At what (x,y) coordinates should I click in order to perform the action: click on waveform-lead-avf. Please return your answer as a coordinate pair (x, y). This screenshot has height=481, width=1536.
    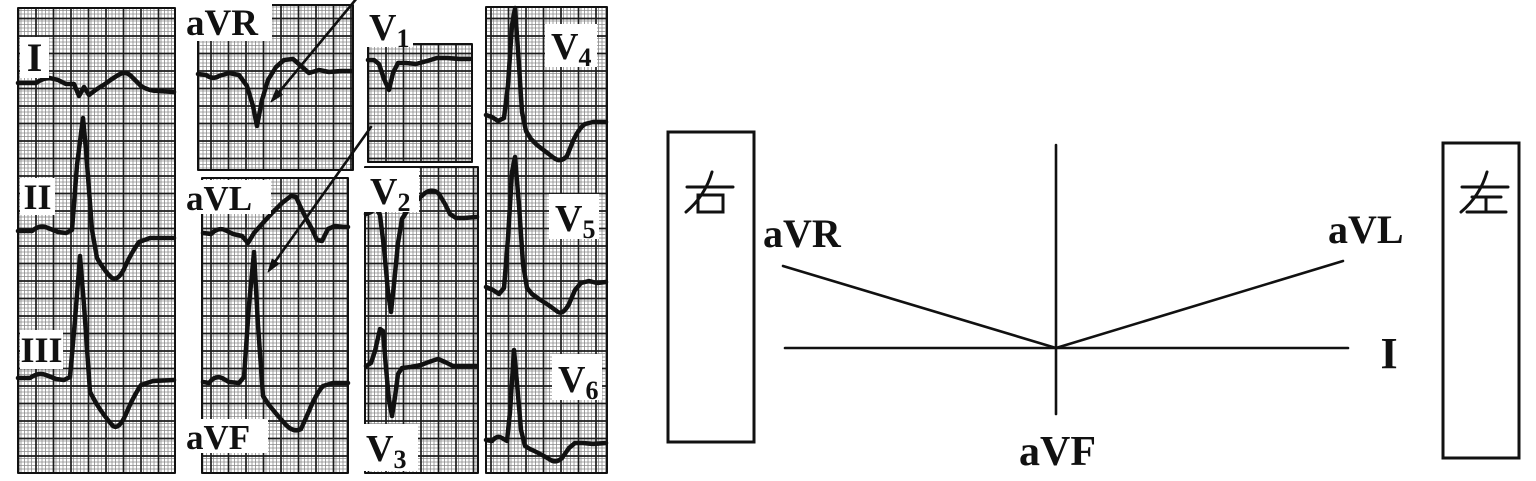
    Looking at the image, I should click on (275, 341).